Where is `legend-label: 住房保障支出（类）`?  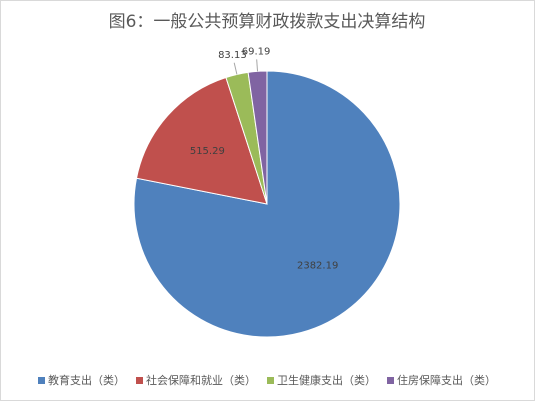 legend-label: 住房保障支出（类） is located at coordinates (446, 380).